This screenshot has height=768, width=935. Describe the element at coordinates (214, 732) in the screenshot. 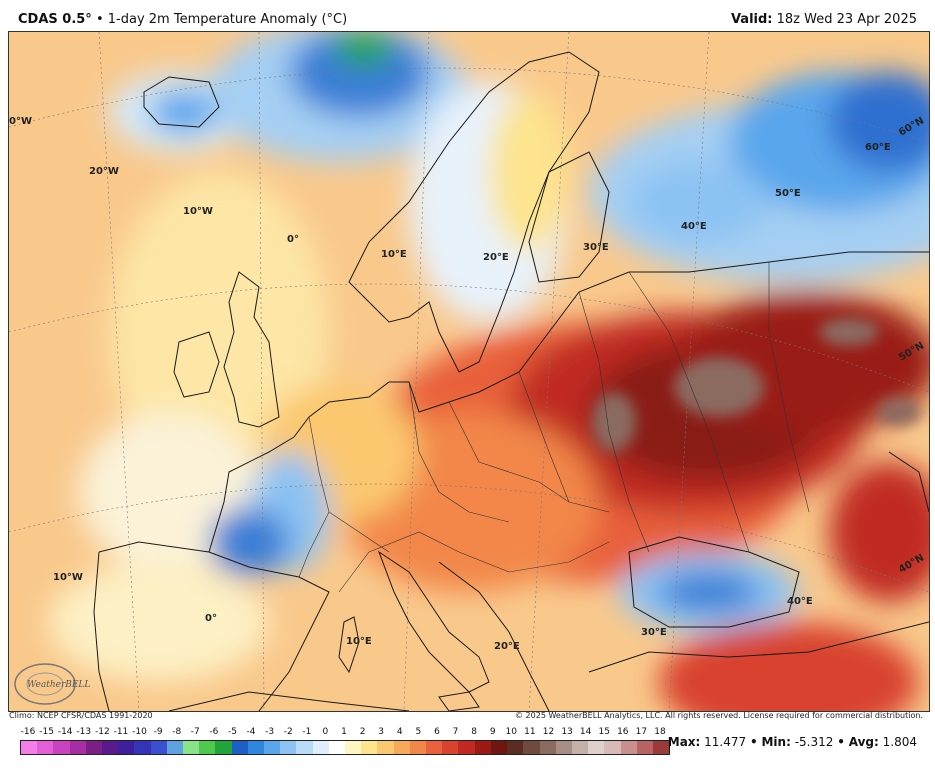

I see `legend-tick-label: -6` at that location.